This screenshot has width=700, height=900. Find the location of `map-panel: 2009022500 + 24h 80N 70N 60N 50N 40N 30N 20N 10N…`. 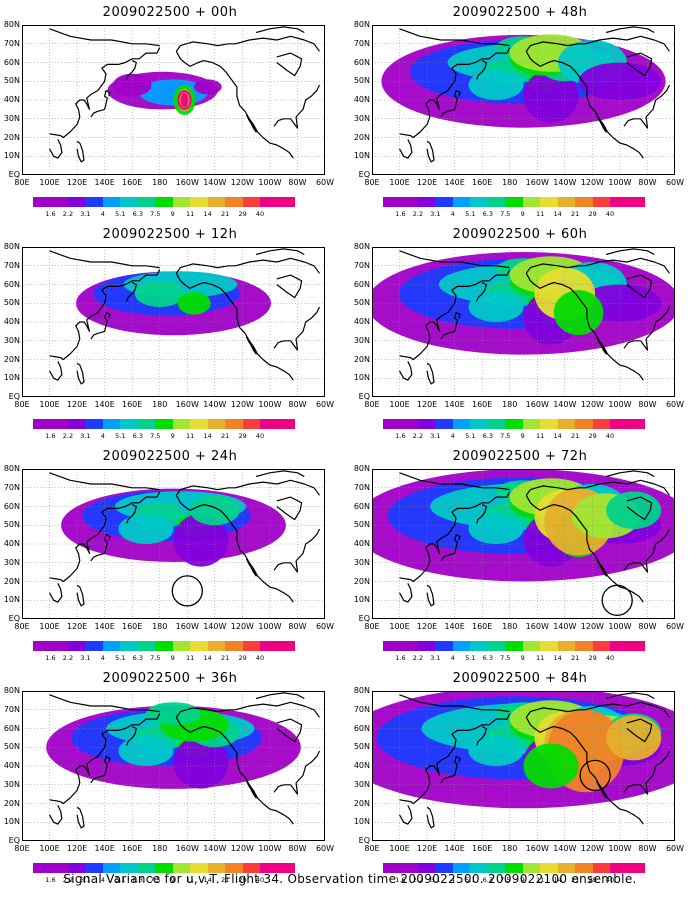

map-panel: 2009022500 + 24h 80N 70N 60N 50N 40N 30N 20N 10N… is located at coordinates (170, 555).